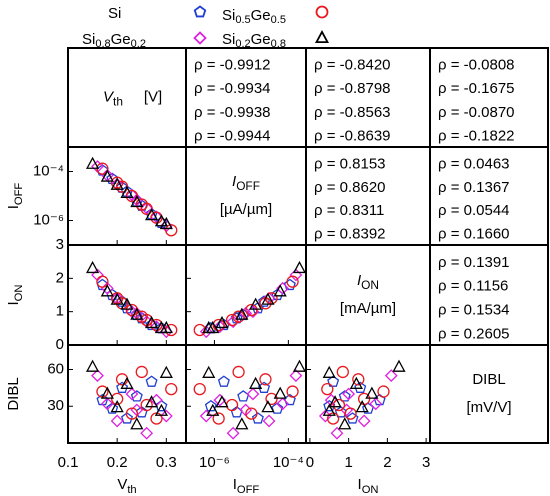 The width and height of the screenshot is (550, 496). What do you see at coordinates (474, 210) in the screenshot?
I see `correlation: ρ = 0.0544` at bounding box center [474, 210].